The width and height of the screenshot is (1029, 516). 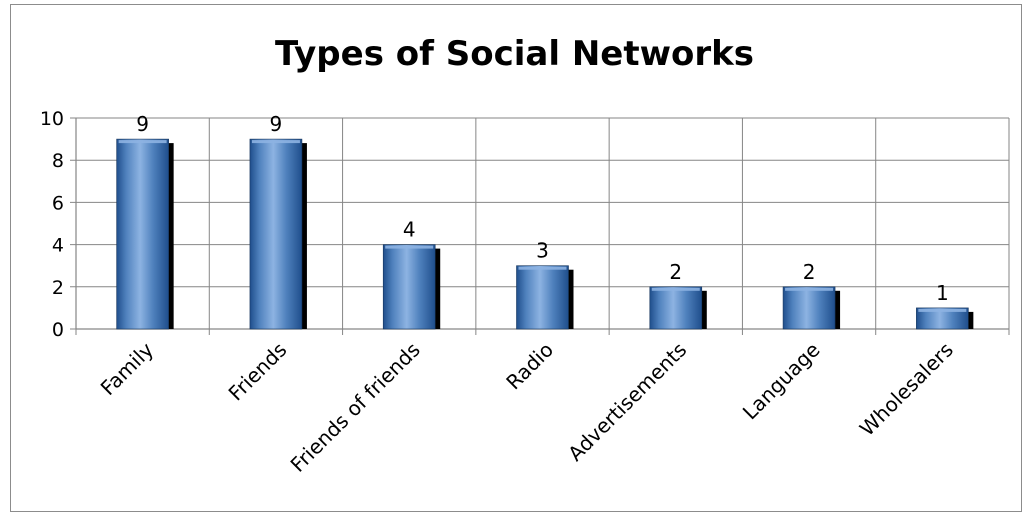 What do you see at coordinates (58, 246) in the screenshot?
I see `y-tick-label: 4` at bounding box center [58, 246].